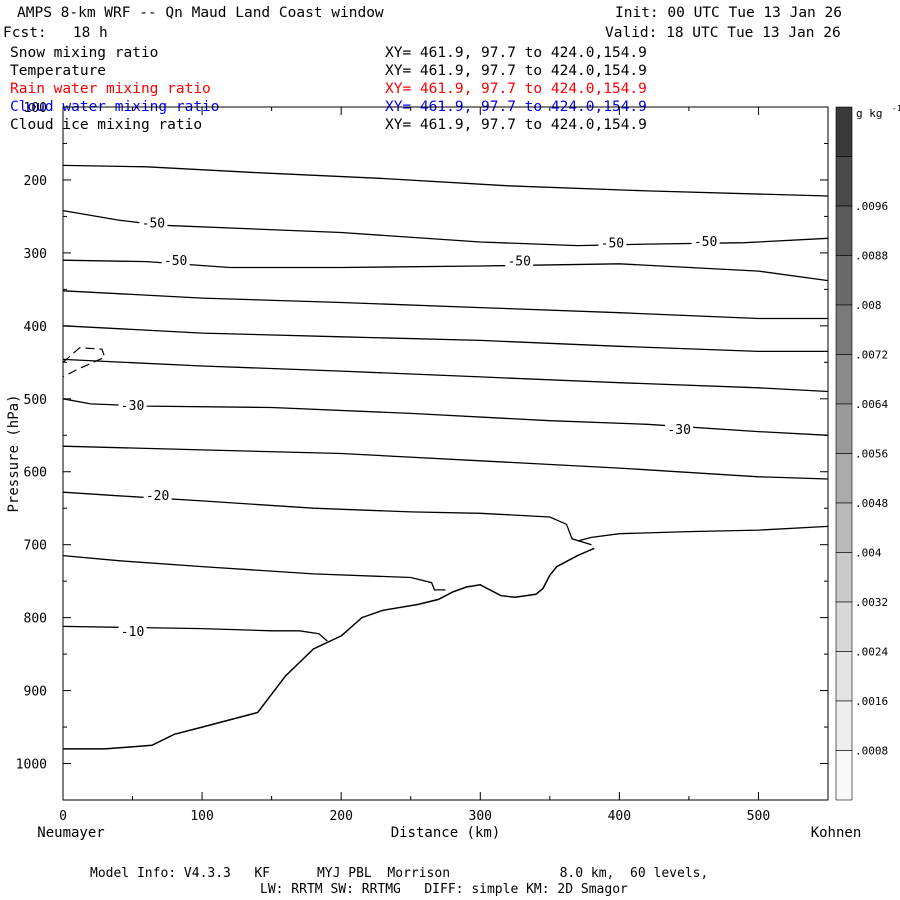  What do you see at coordinates (896, 108) in the screenshot?
I see `colorbar-unit-exponent: -1` at bounding box center [896, 108].